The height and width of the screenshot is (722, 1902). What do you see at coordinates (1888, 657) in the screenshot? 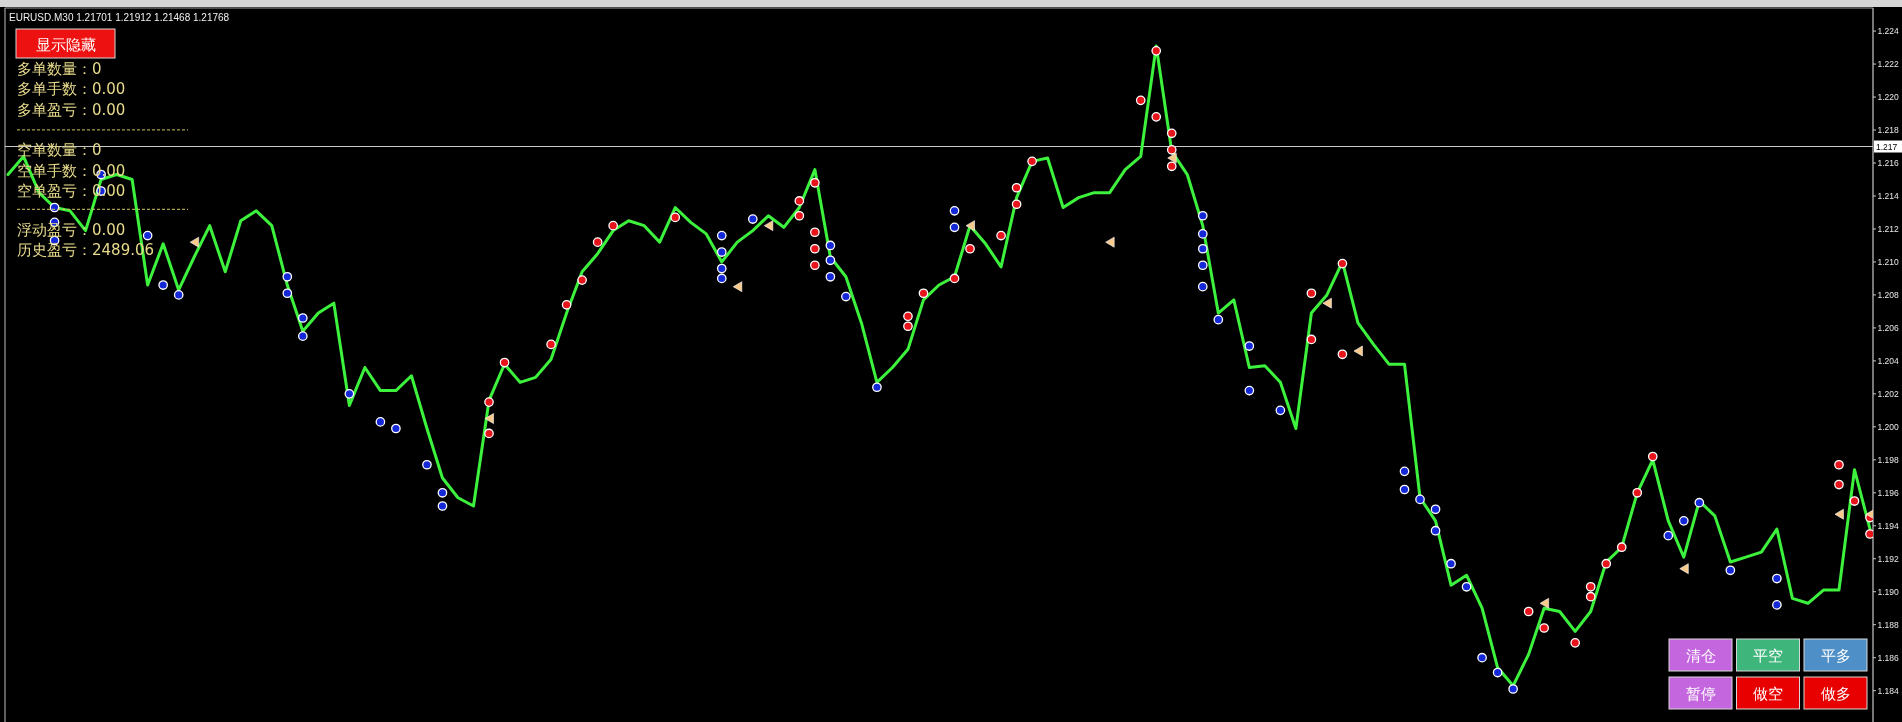
I see `y-tick-label: 1.186` at bounding box center [1888, 657].